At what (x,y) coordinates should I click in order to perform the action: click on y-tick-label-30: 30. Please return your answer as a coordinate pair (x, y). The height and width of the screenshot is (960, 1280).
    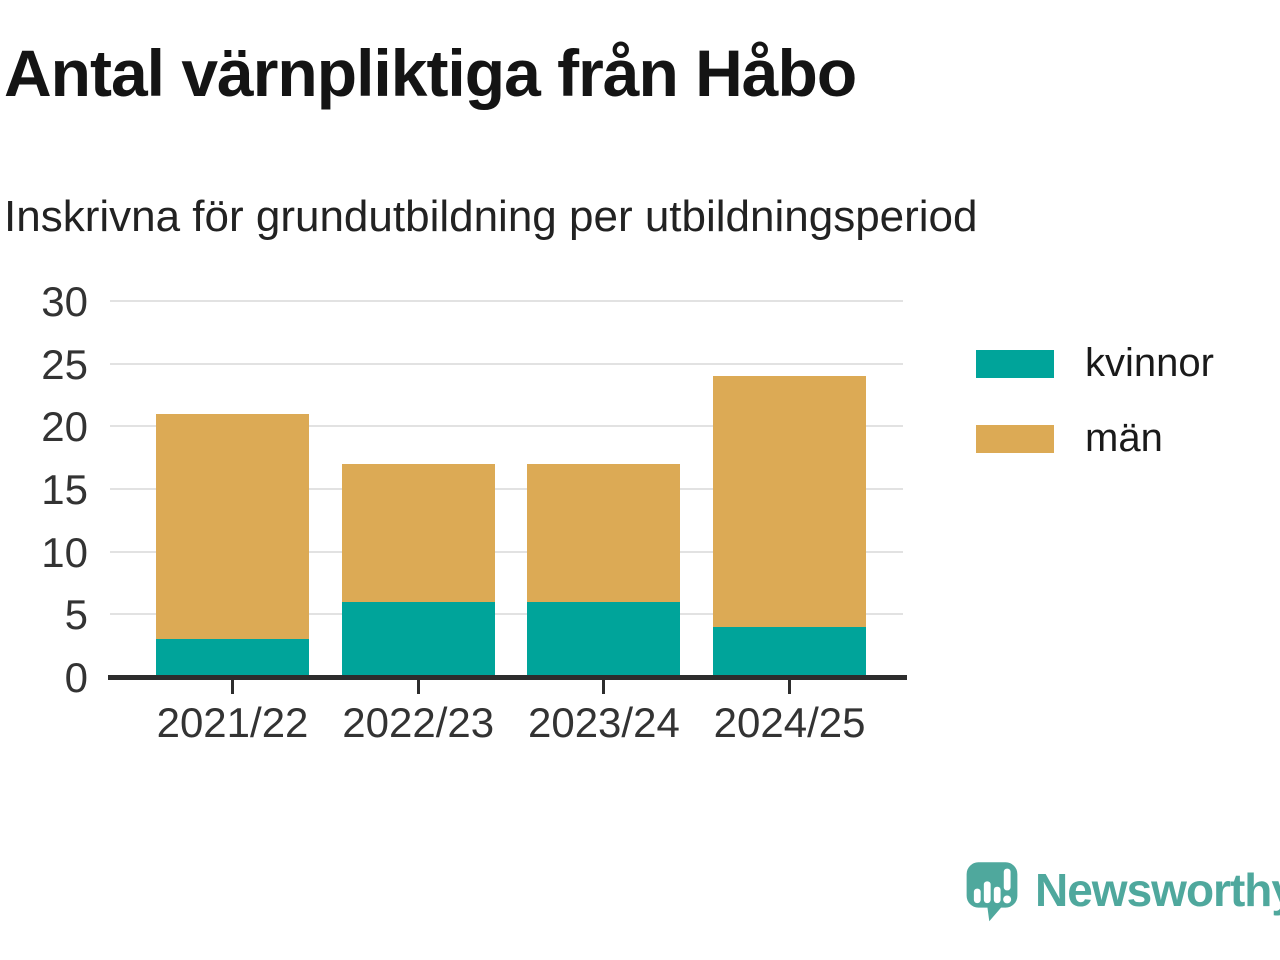
    Looking at the image, I should click on (64, 301).